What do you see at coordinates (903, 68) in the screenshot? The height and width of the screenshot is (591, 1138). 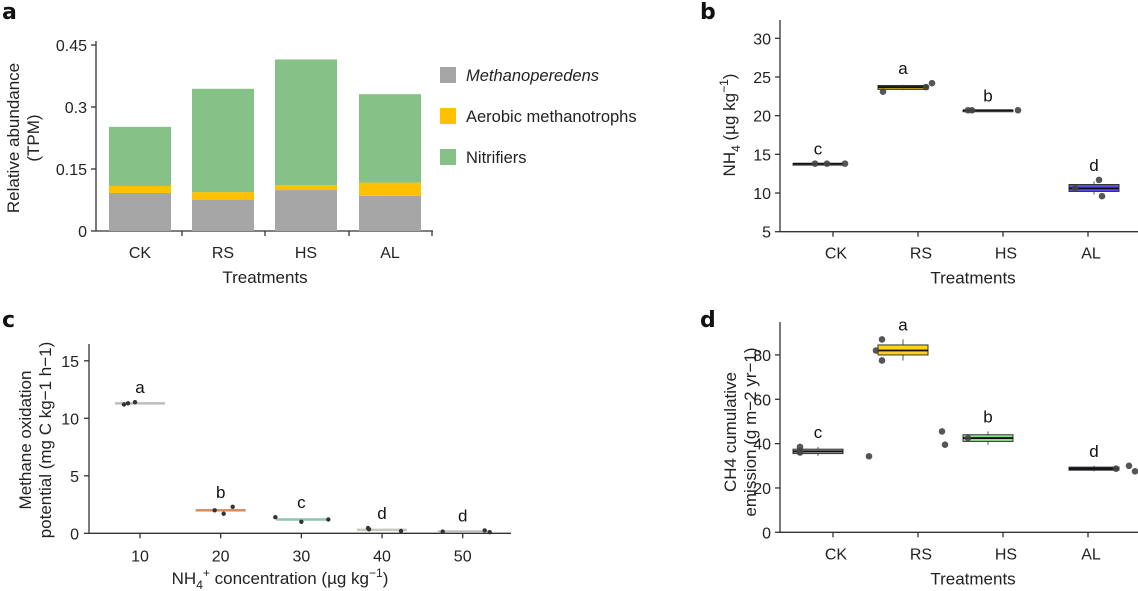 I see `significance-letter: a` at bounding box center [903, 68].